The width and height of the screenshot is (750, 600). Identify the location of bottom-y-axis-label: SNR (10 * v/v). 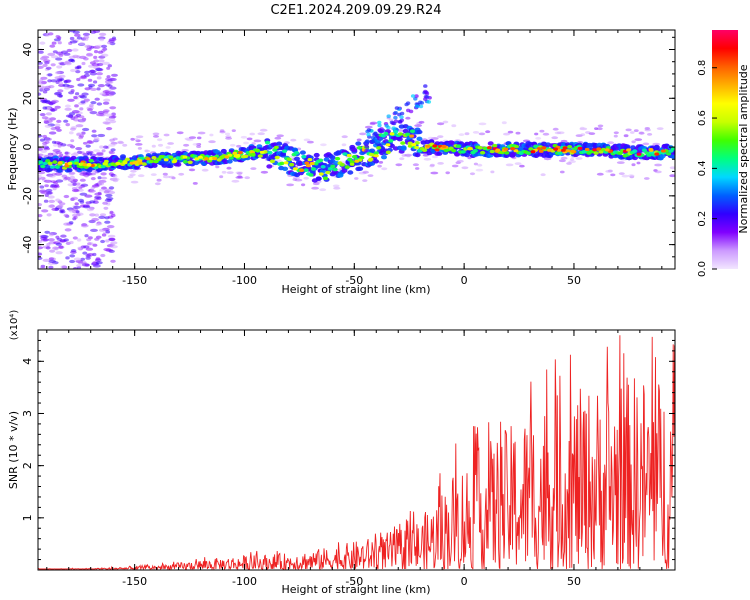
(13, 450).